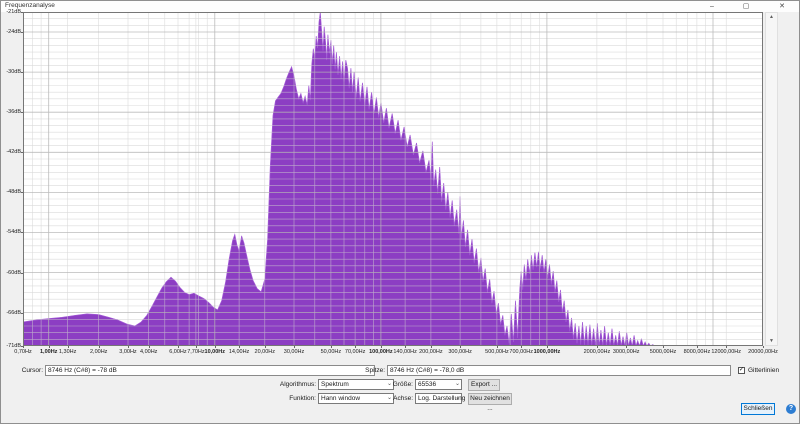 This screenshot has height=424, width=800. What do you see at coordinates (427, 384) in the screenshot?
I see `size-value: 65536` at bounding box center [427, 384].